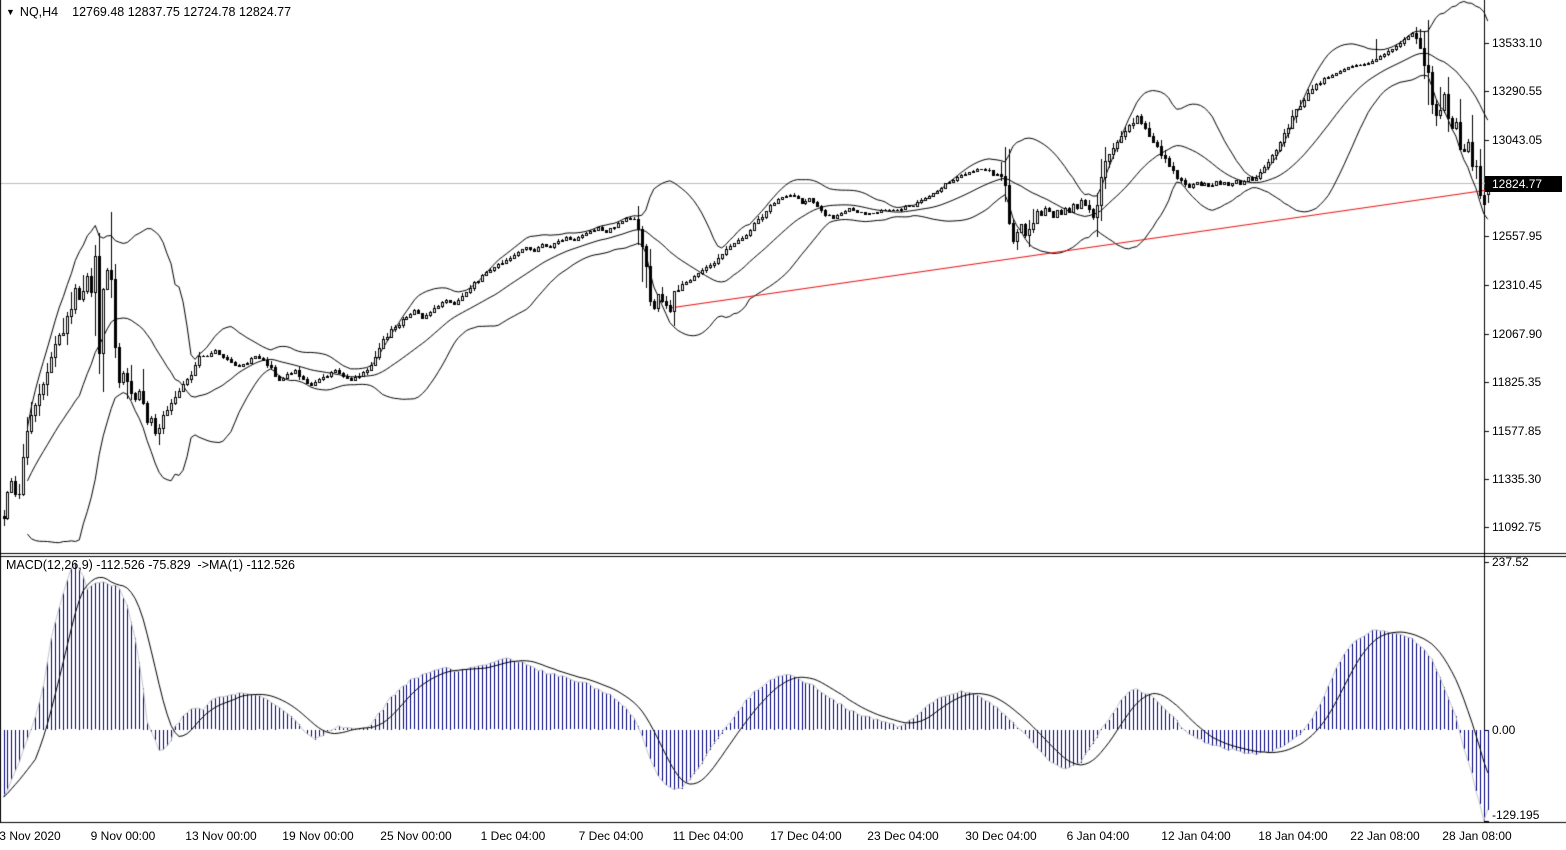 The height and width of the screenshot is (850, 1566). I want to click on price-axis-label: 12067.90, so click(1517, 334).